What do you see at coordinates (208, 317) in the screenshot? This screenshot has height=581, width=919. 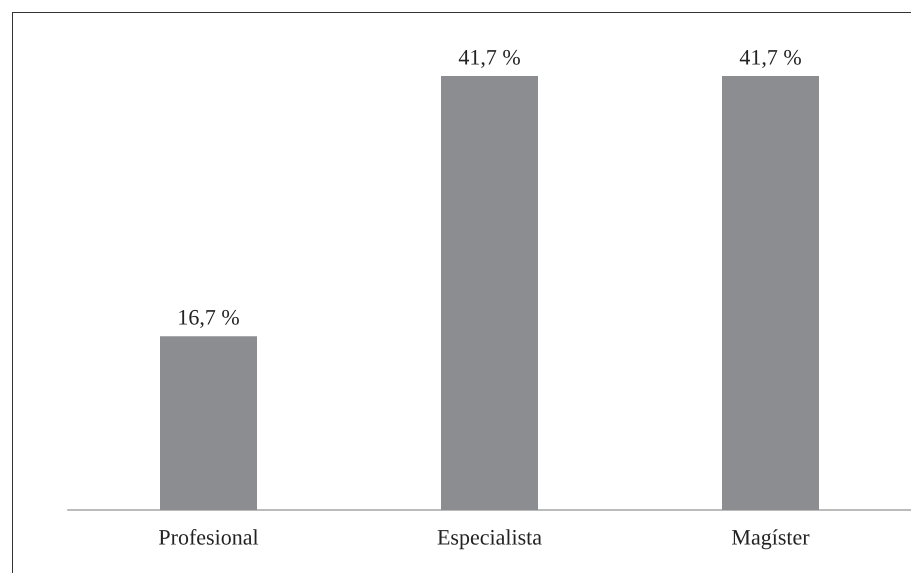 I see `data-label: 16,7 %` at bounding box center [208, 317].